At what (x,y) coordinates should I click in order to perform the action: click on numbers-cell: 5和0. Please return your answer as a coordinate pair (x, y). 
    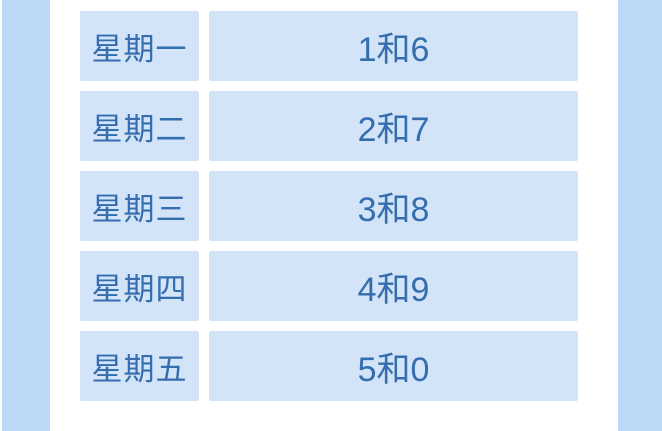
    Looking at the image, I should click on (393, 366).